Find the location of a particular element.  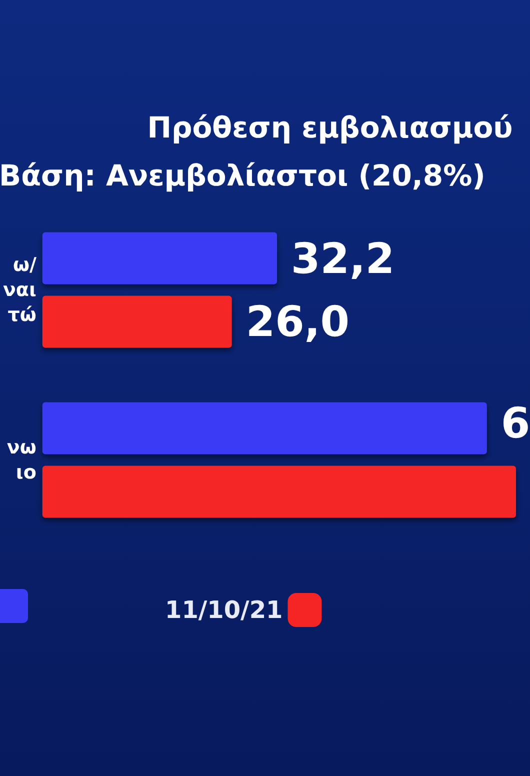

chart-subtitle: Βάση: Ανεμβολίαστοι (20,8%) is located at coordinates (243, 175).